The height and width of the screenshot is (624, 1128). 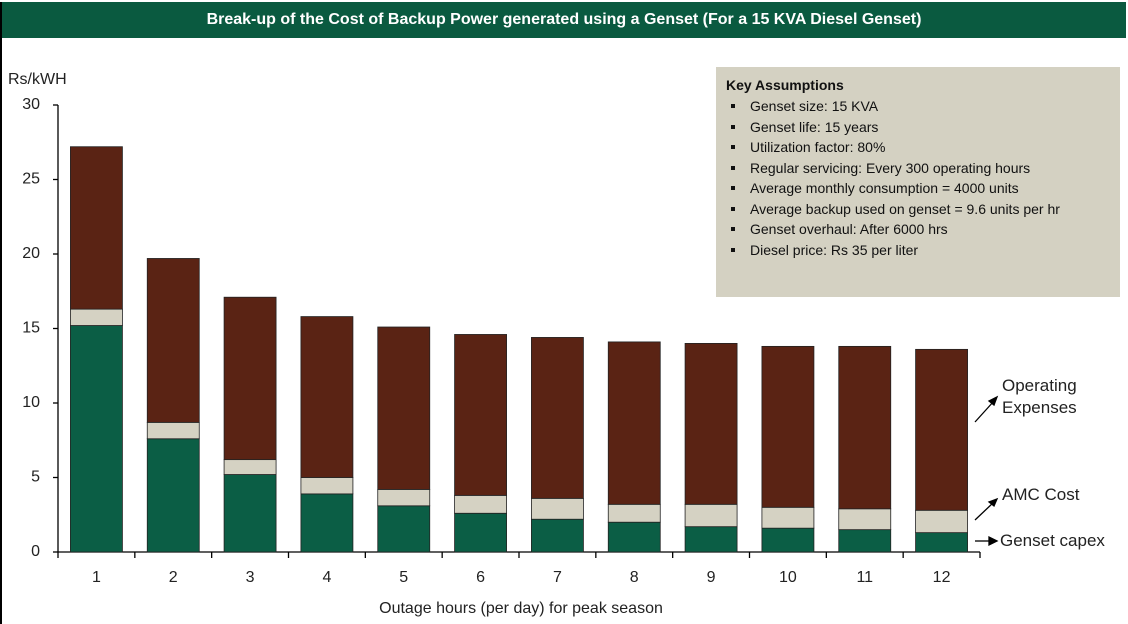 What do you see at coordinates (711, 577) in the screenshot?
I see `x-tick-label: 9` at bounding box center [711, 577].